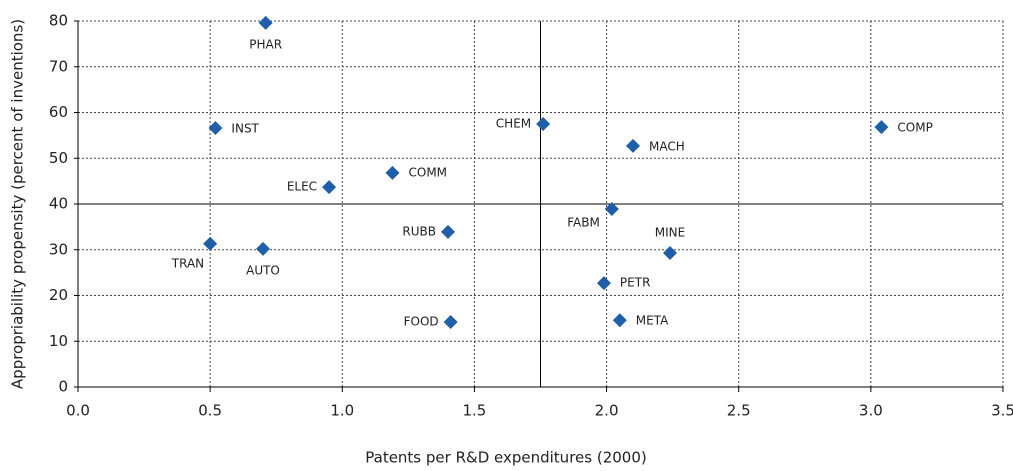 Image resolution: width=1013 pixels, height=471 pixels. Describe the element at coordinates (58, 158) in the screenshot. I see `y-tick-label: 50` at that location.